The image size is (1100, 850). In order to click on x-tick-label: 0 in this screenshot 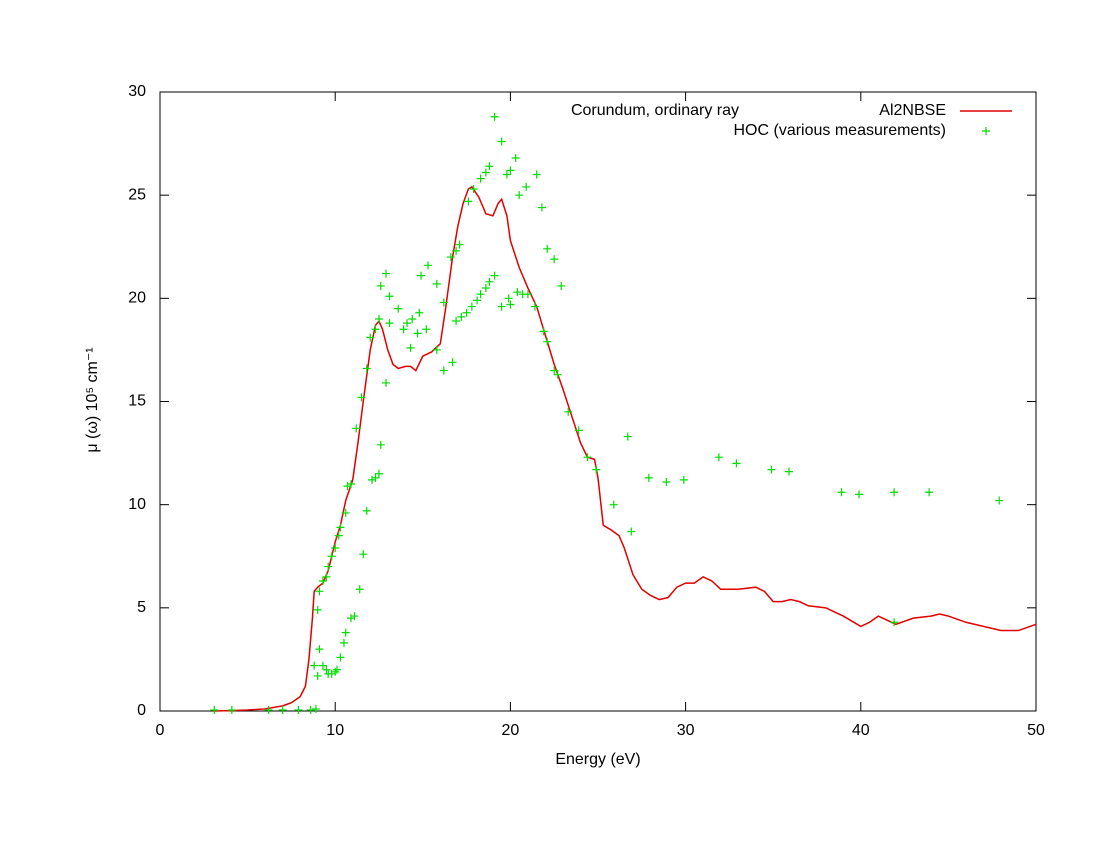, I will do `click(160, 730)`.